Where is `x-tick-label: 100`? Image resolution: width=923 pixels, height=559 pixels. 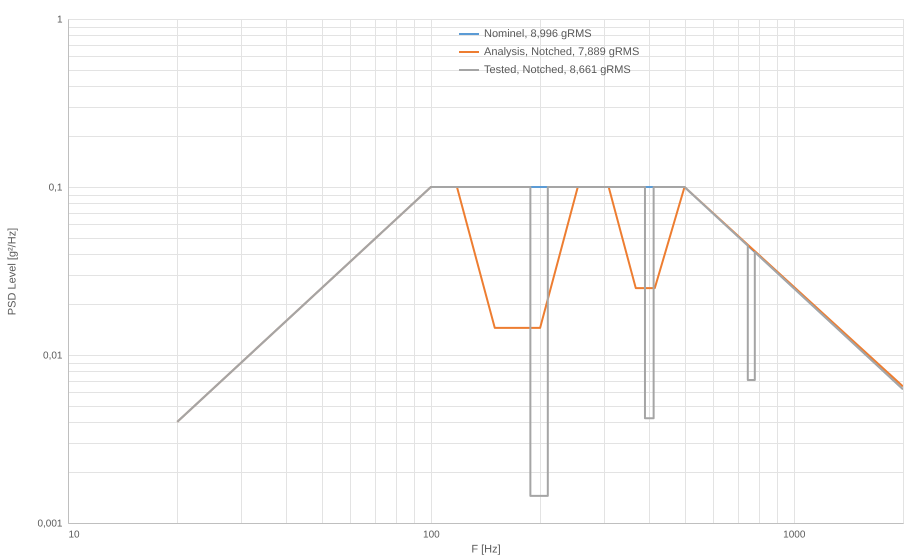
x-tick-label: 100 is located at coordinates (431, 535).